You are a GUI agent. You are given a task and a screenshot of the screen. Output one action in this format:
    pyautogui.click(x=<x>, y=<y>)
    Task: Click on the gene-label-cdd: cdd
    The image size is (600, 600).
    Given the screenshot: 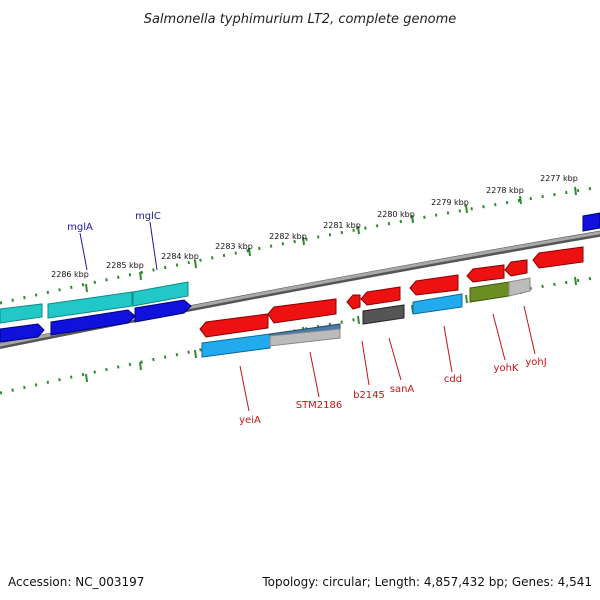 What is the action you would take?
    pyautogui.click(x=453, y=379)
    